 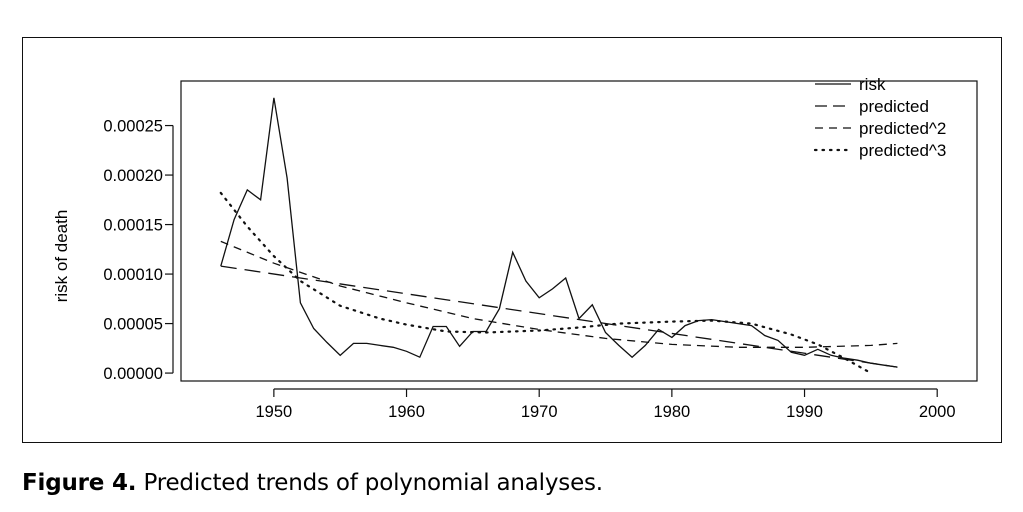 What do you see at coordinates (672, 412) in the screenshot?
I see `x-tick-label: 1980` at bounding box center [672, 412].